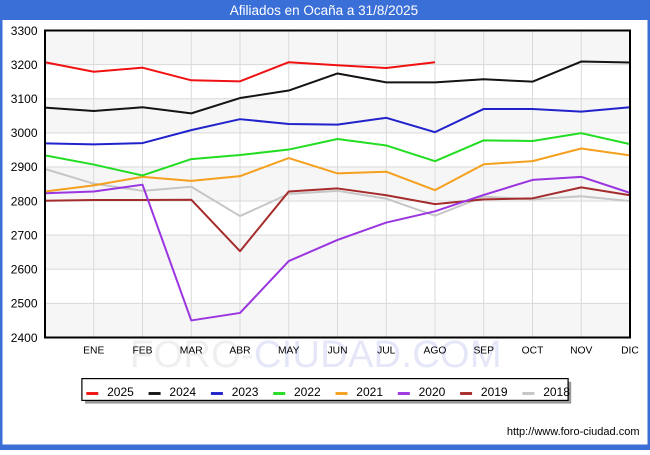 This screenshot has width=650, height=455. I want to click on svg-text: 2020, so click(432, 392).